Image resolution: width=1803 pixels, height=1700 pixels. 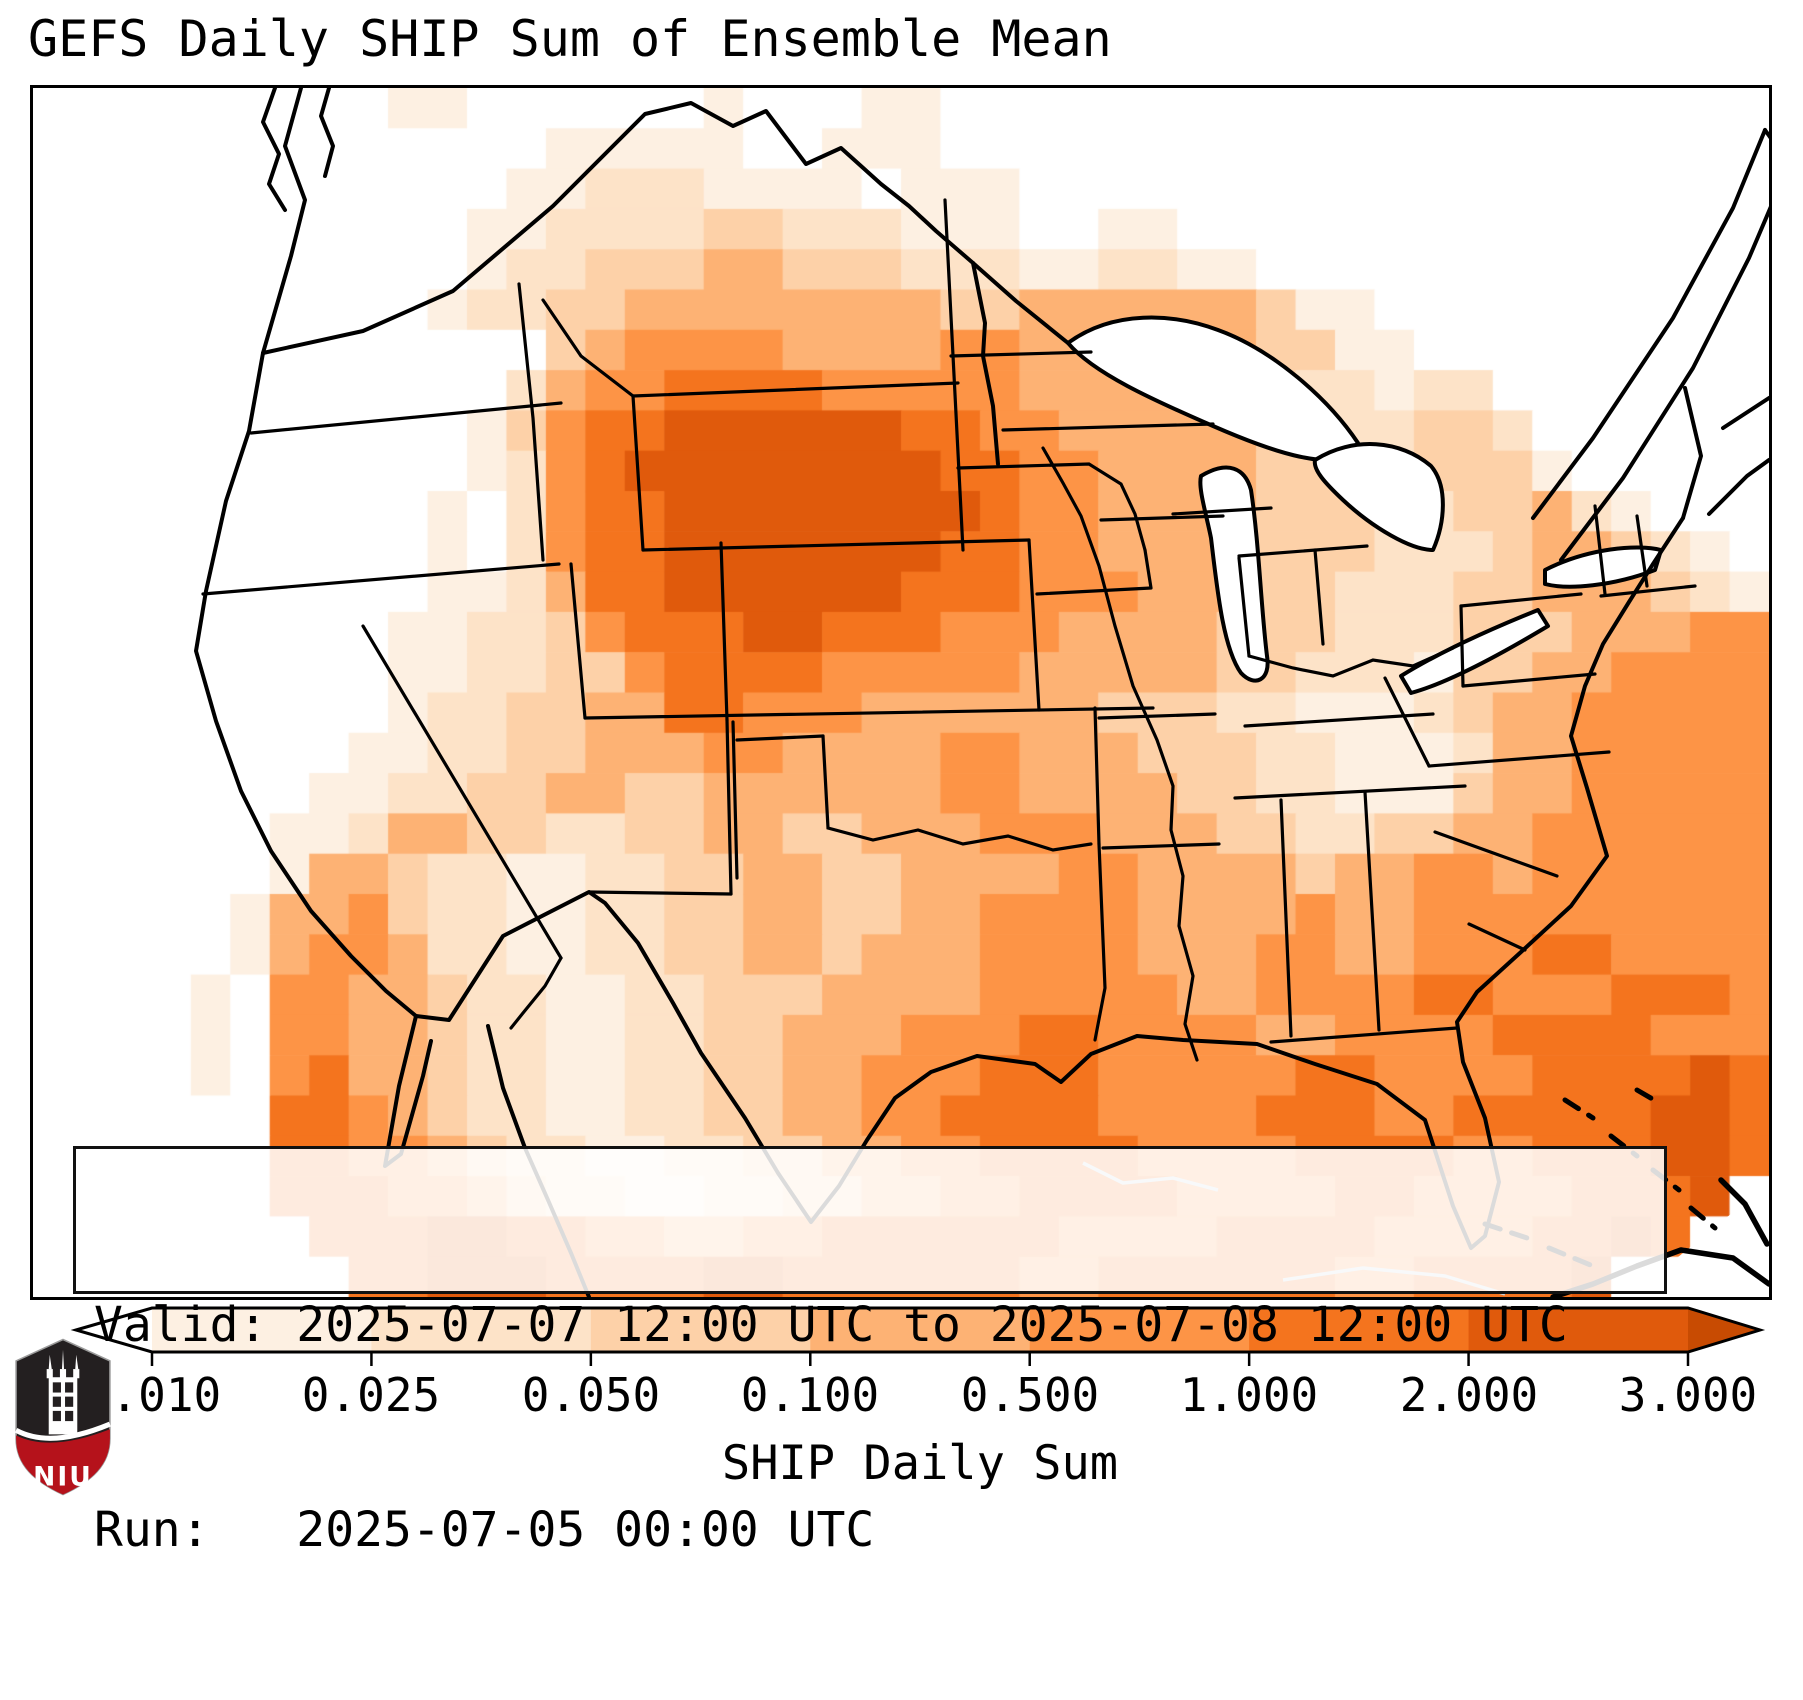 I want to click on colorbar-tick-label: 0.100, so click(x=810, y=1395).